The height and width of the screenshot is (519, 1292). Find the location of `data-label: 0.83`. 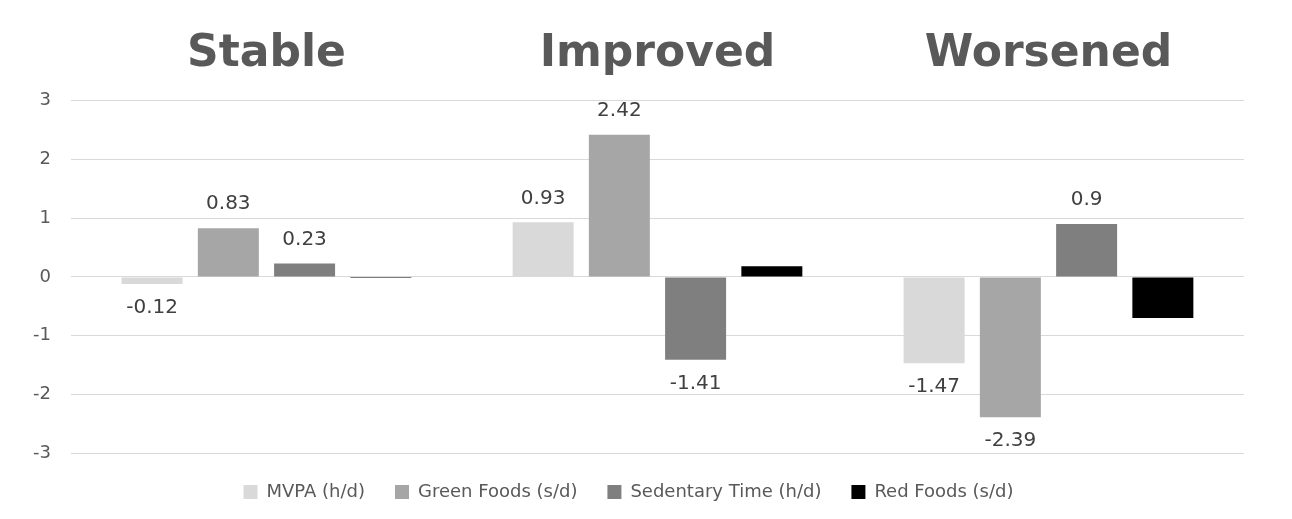

data-label: 0.83 is located at coordinates (228, 202).